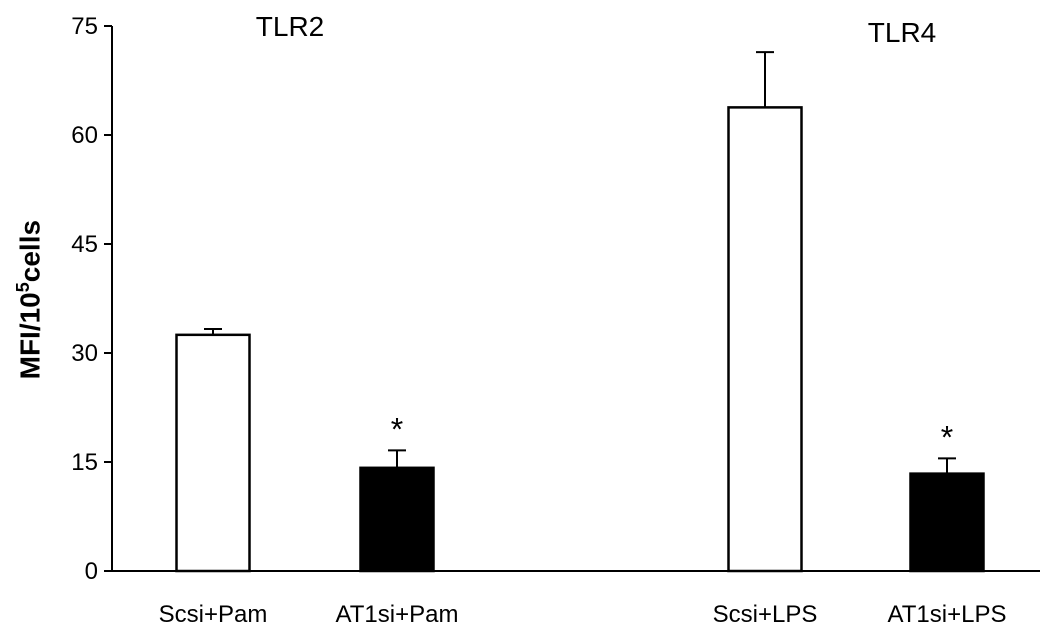 This screenshot has width=1050, height=638. Describe the element at coordinates (947, 614) in the screenshot. I see `category-label: AT1si+LPS` at that location.